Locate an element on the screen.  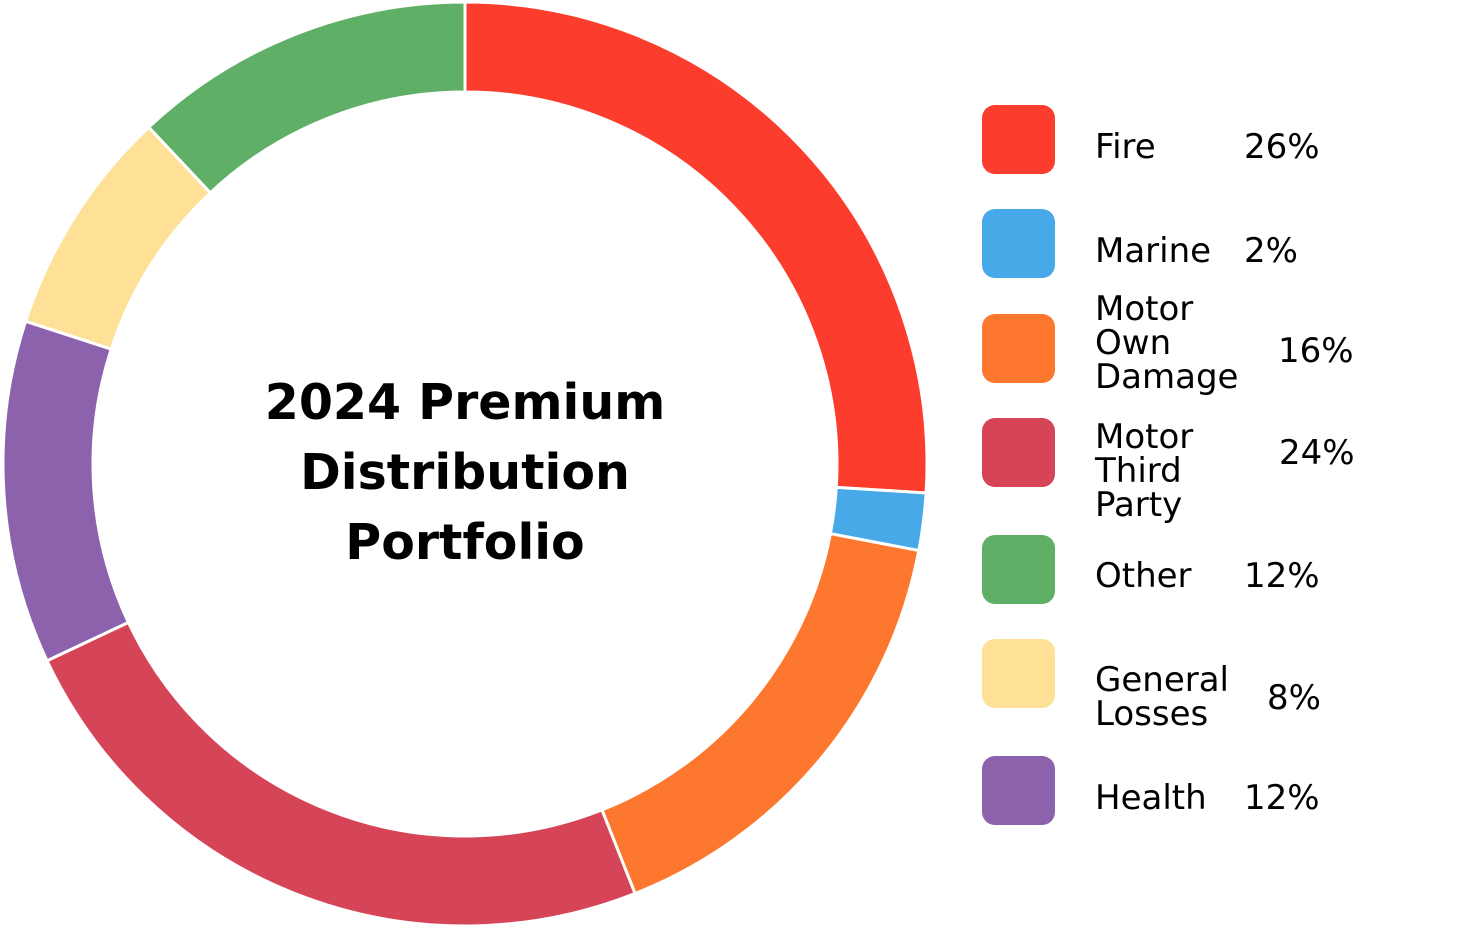
chart-title: 2024 Premium Distribution Portfolio is located at coordinates (465, 473).